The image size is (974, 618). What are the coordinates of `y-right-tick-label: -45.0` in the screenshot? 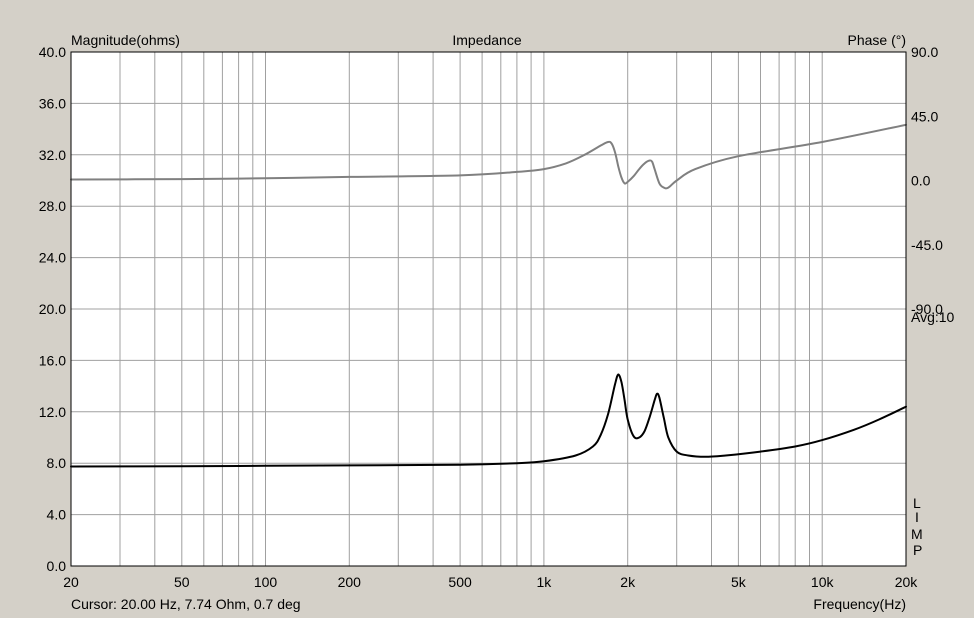 It's located at (927, 245).